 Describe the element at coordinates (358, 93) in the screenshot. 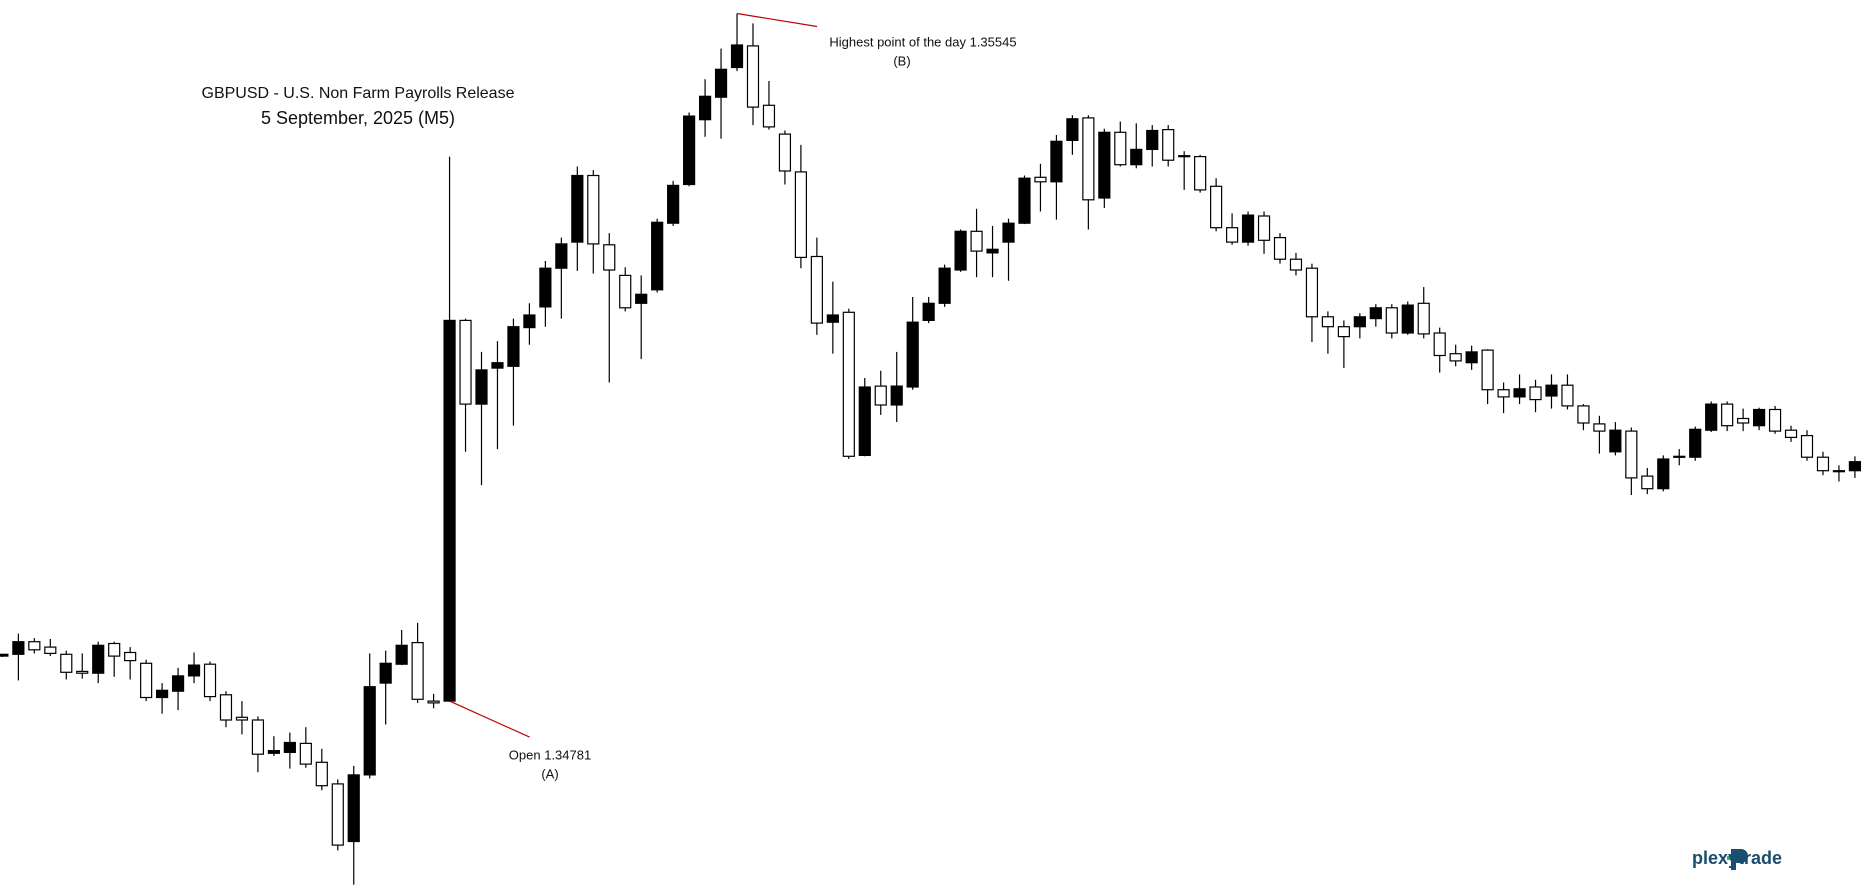

I see `chart-title: GBPUSD - U.S. Non Farm Payrolls Release` at that location.